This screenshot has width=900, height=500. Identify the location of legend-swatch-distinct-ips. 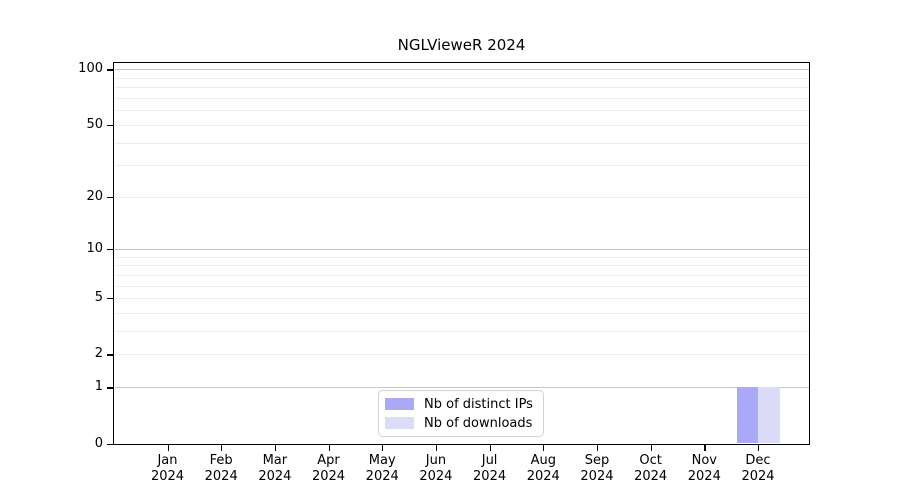
(399, 404).